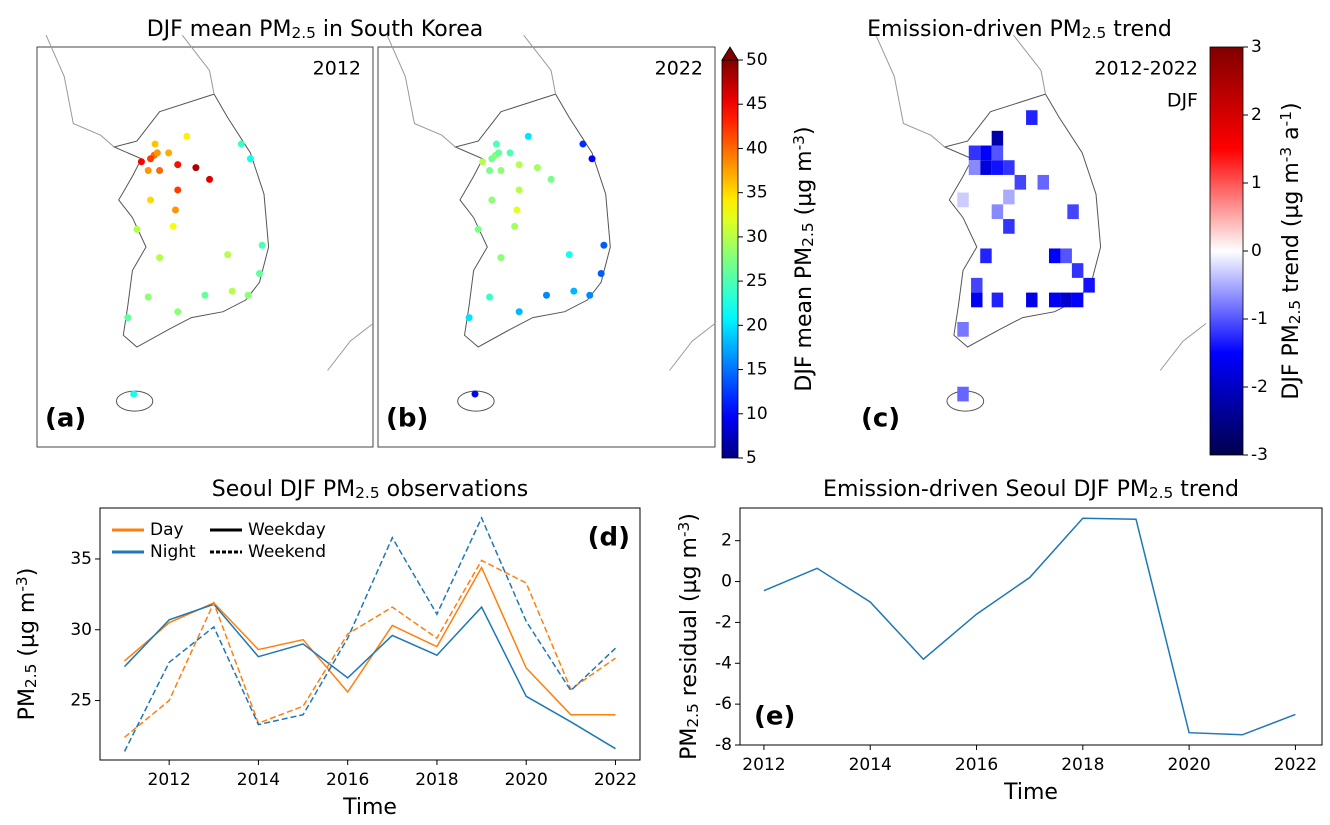 The image size is (1330, 825). I want to click on panel-label: (c), so click(880, 419).